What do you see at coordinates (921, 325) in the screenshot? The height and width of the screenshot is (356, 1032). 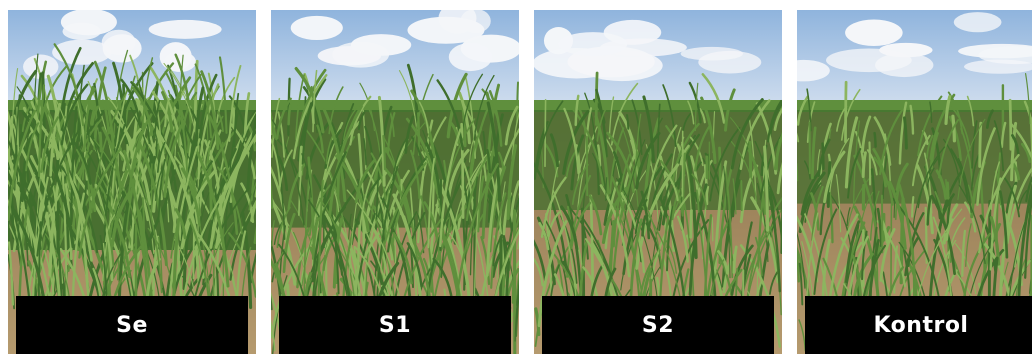 I see `panel-label-kontrol: Kontrol` at bounding box center [921, 325].